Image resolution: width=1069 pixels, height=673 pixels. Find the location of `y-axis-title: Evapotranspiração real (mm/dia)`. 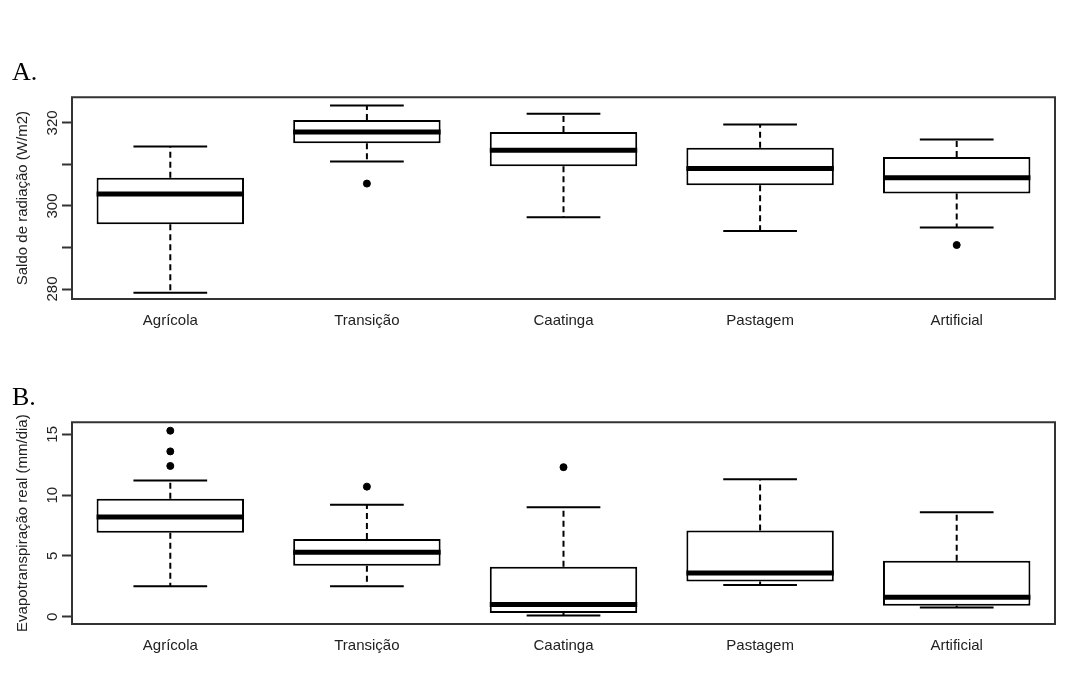

y-axis-title: Evapotranspiração real (mm/dia) is located at coordinates (22, 523).